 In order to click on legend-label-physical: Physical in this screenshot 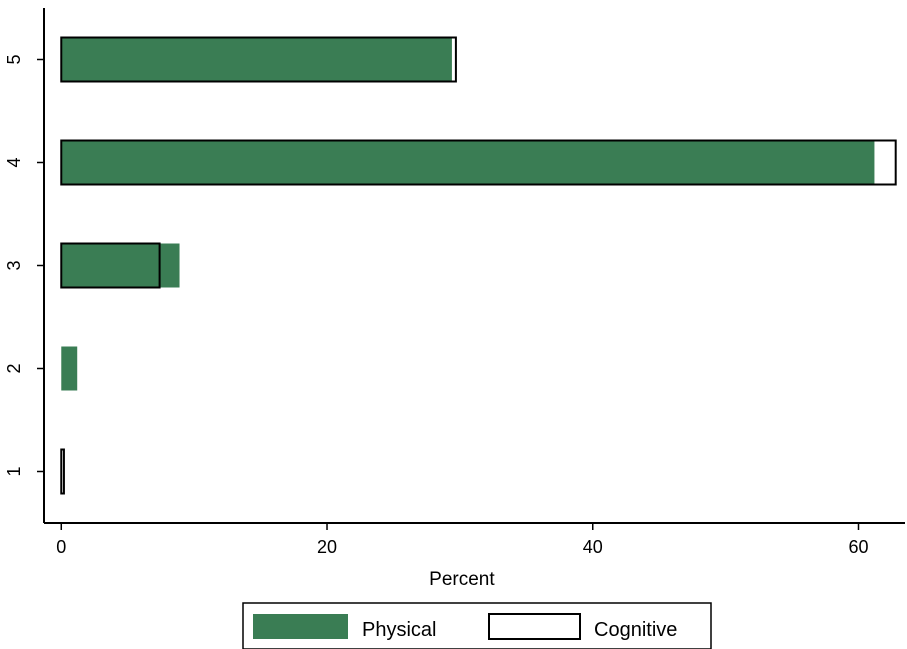, I will do `click(399, 630)`.